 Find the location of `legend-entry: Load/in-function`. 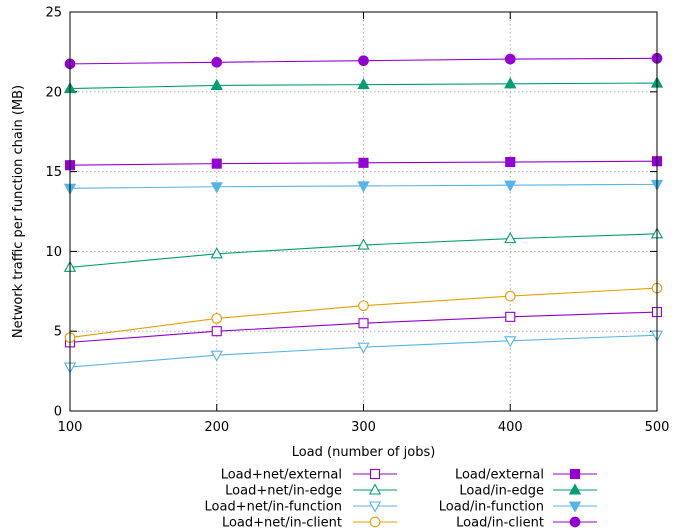

legend-entry: Load/in-function is located at coordinates (518, 507).